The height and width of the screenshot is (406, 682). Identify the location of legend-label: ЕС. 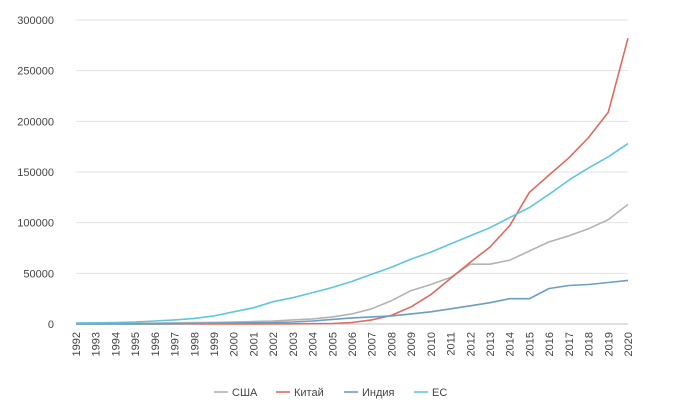
(439, 393).